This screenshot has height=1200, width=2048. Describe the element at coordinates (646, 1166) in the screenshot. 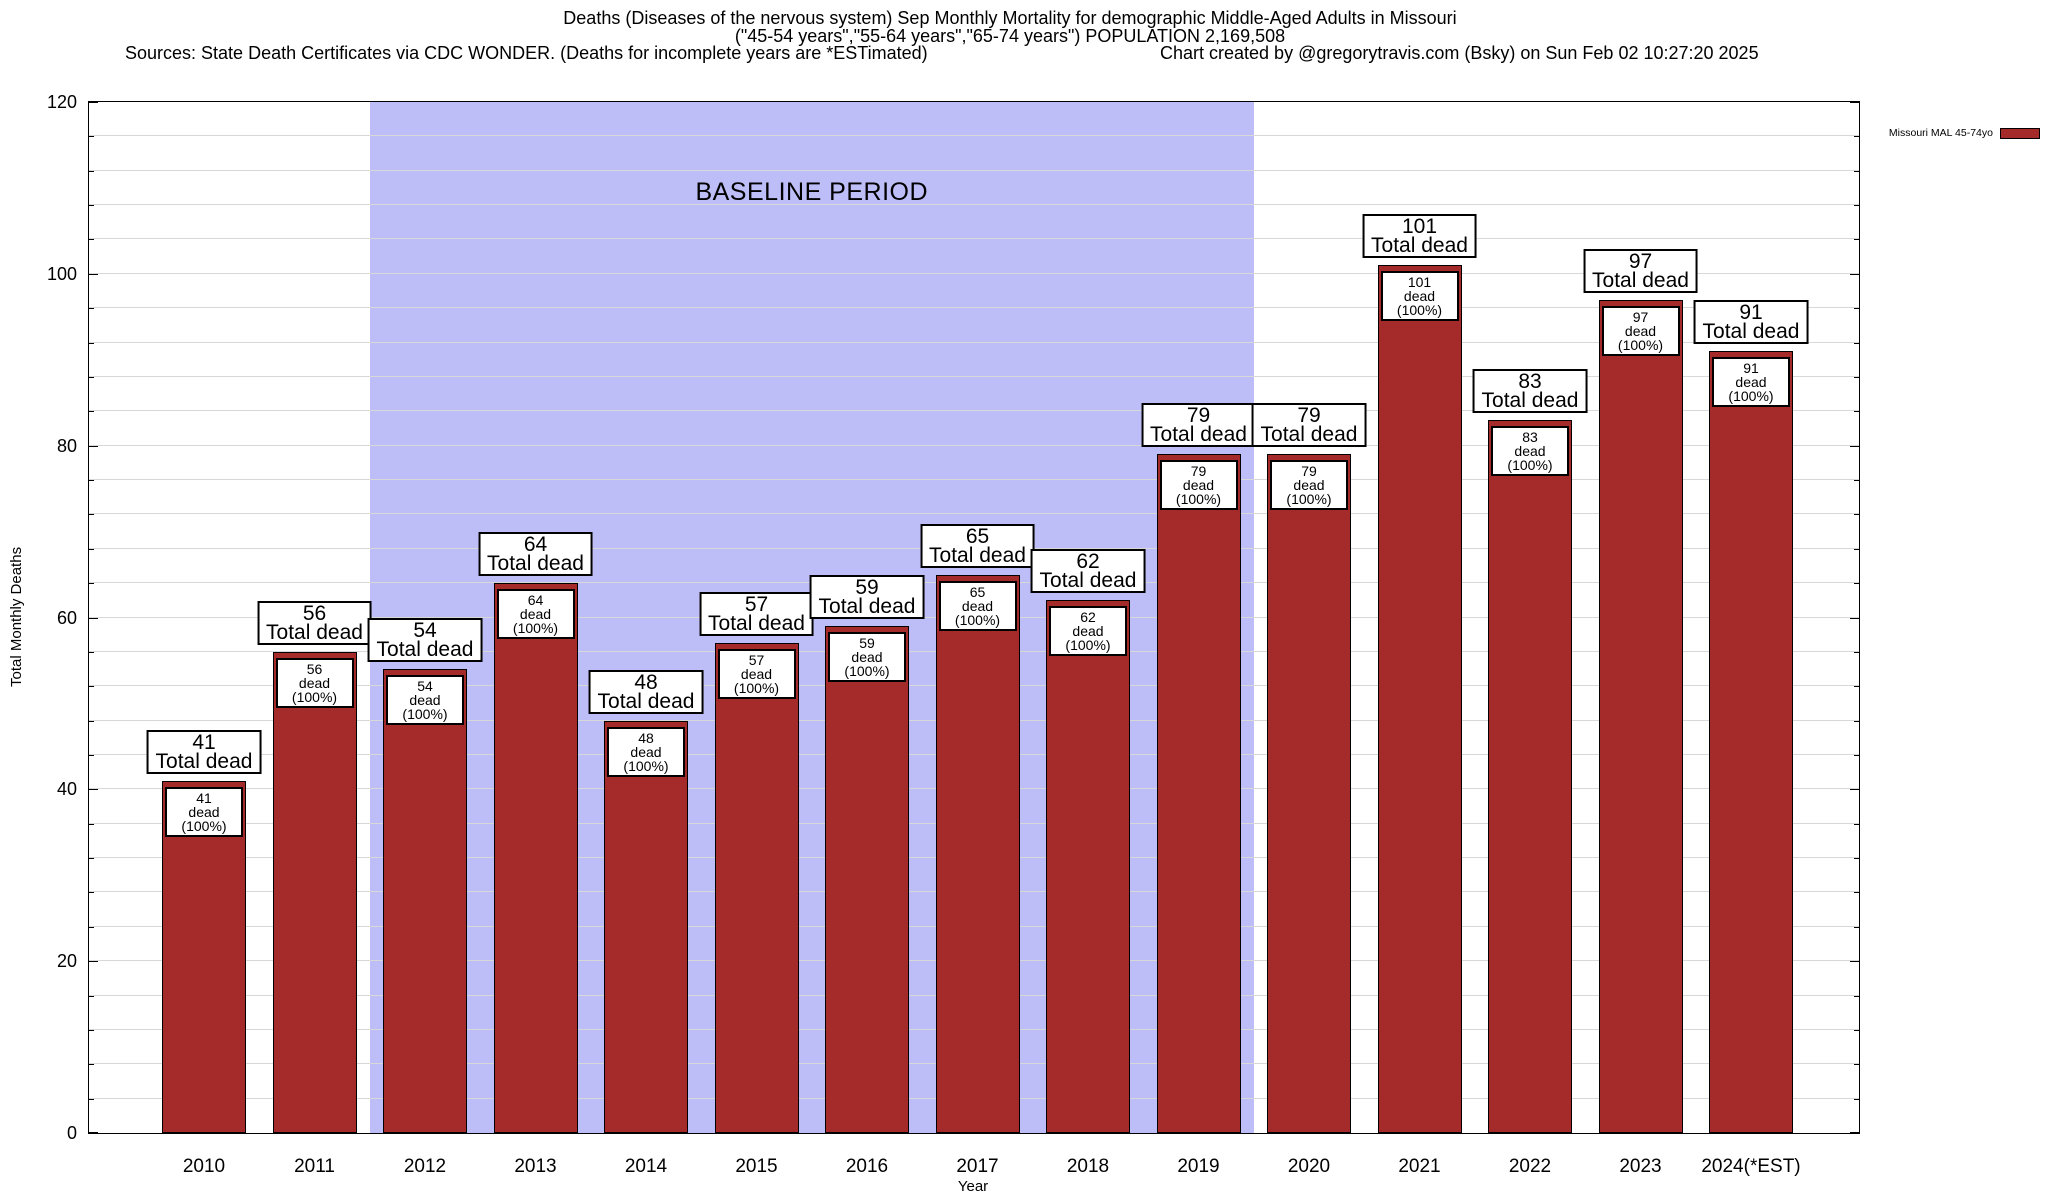

I see `x-tick-label: 2014` at that location.